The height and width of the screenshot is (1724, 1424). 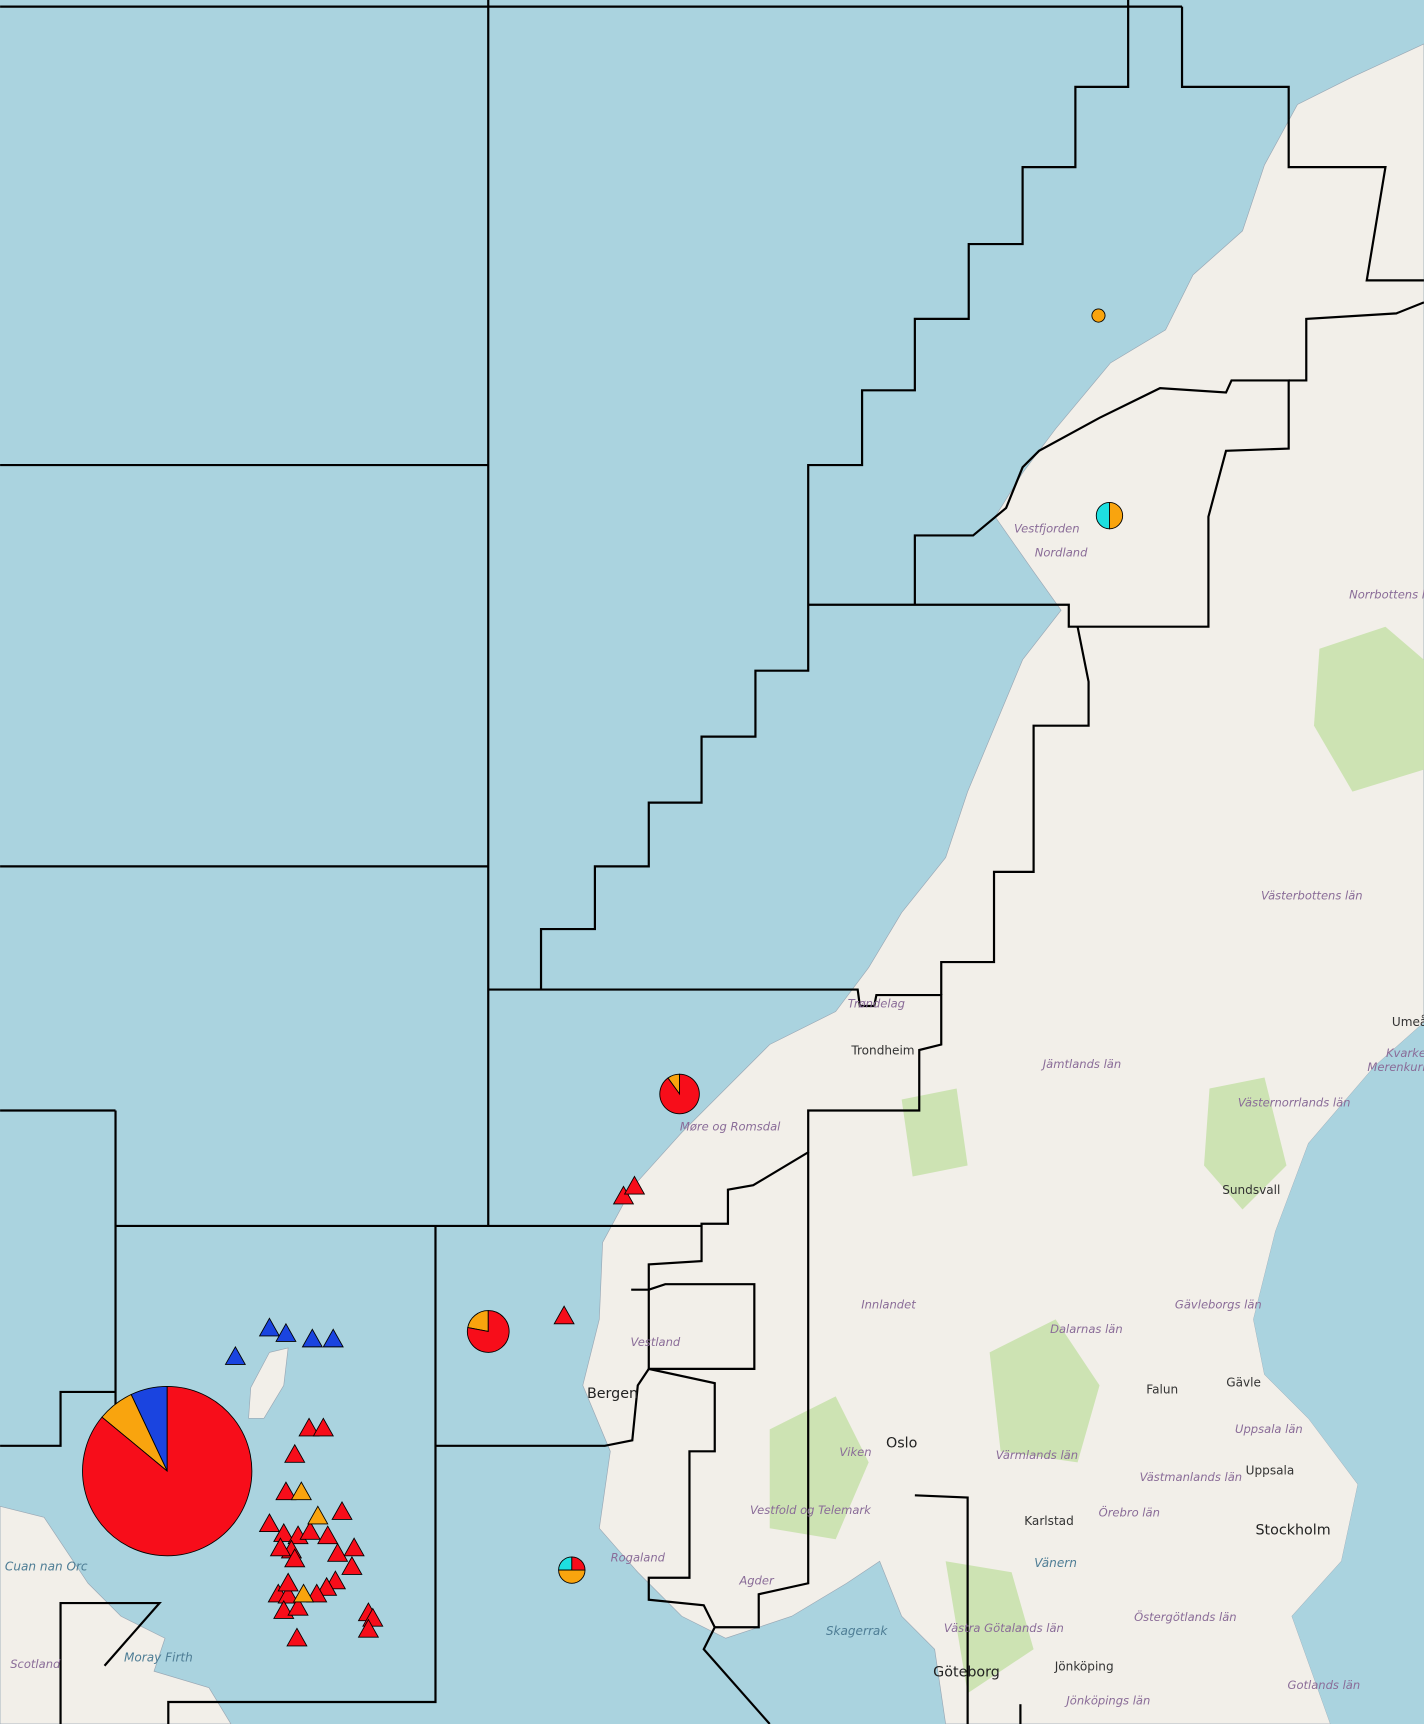 What do you see at coordinates (1055, 1563) in the screenshot?
I see `place-label: Vänern` at bounding box center [1055, 1563].